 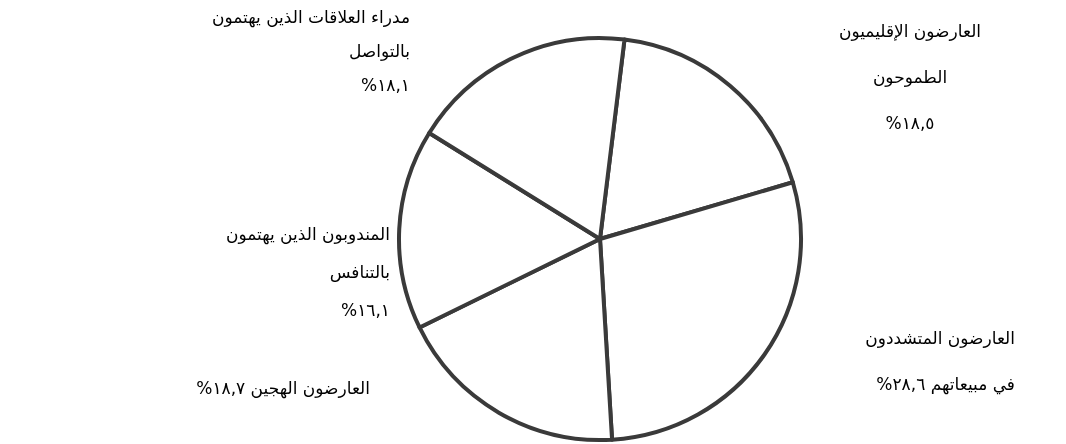 I want to click on slice-label: المندوبون الذين يهتمون بالتنافس, so click(x=307, y=253).